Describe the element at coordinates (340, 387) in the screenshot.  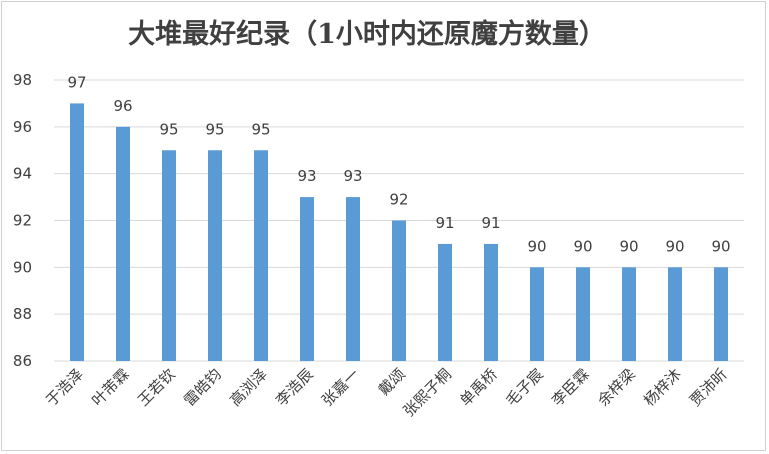
I see `x-category-label: 张嘉一` at that location.